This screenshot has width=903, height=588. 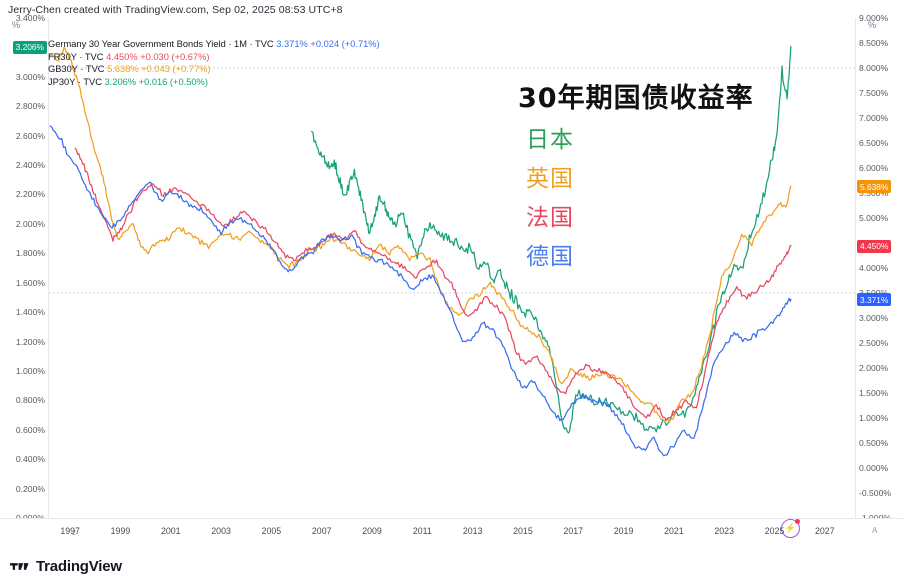 What do you see at coordinates (30, 194) in the screenshot?
I see `left-axis-tick: 2.200%` at bounding box center [30, 194].